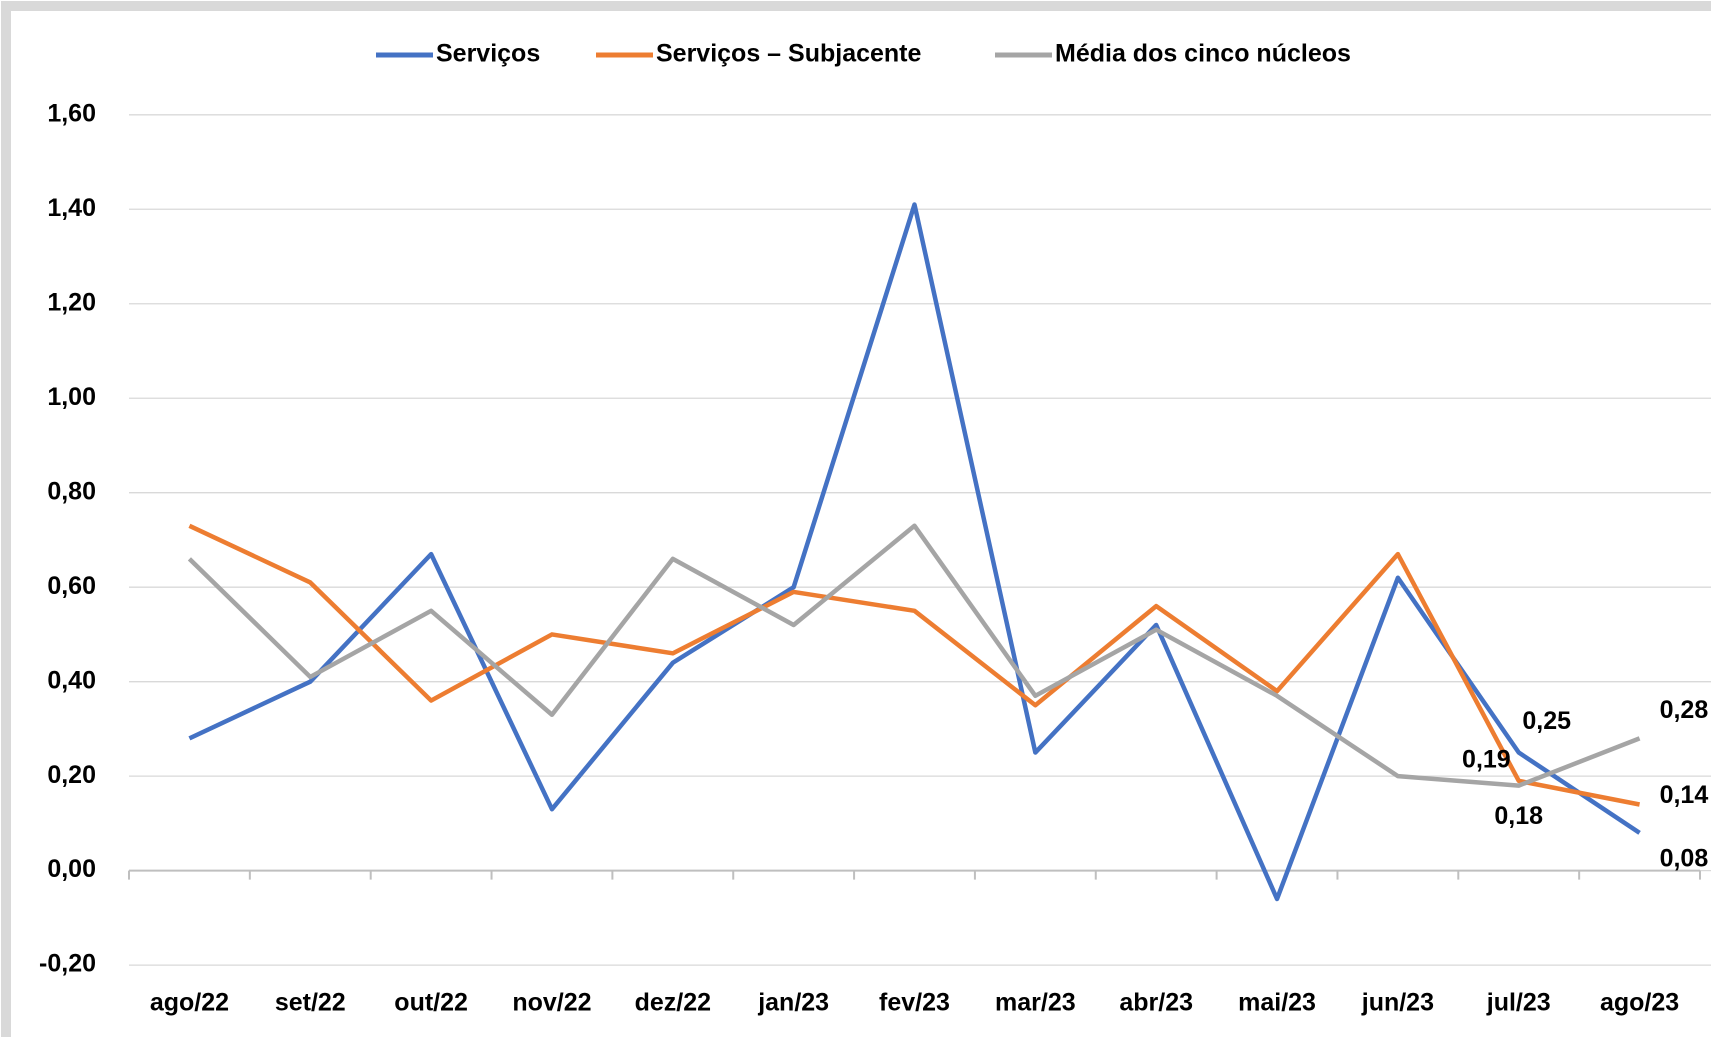 The image size is (1711, 1037). What do you see at coordinates (488, 54) in the screenshot?
I see `legend-label: Serviços` at bounding box center [488, 54].